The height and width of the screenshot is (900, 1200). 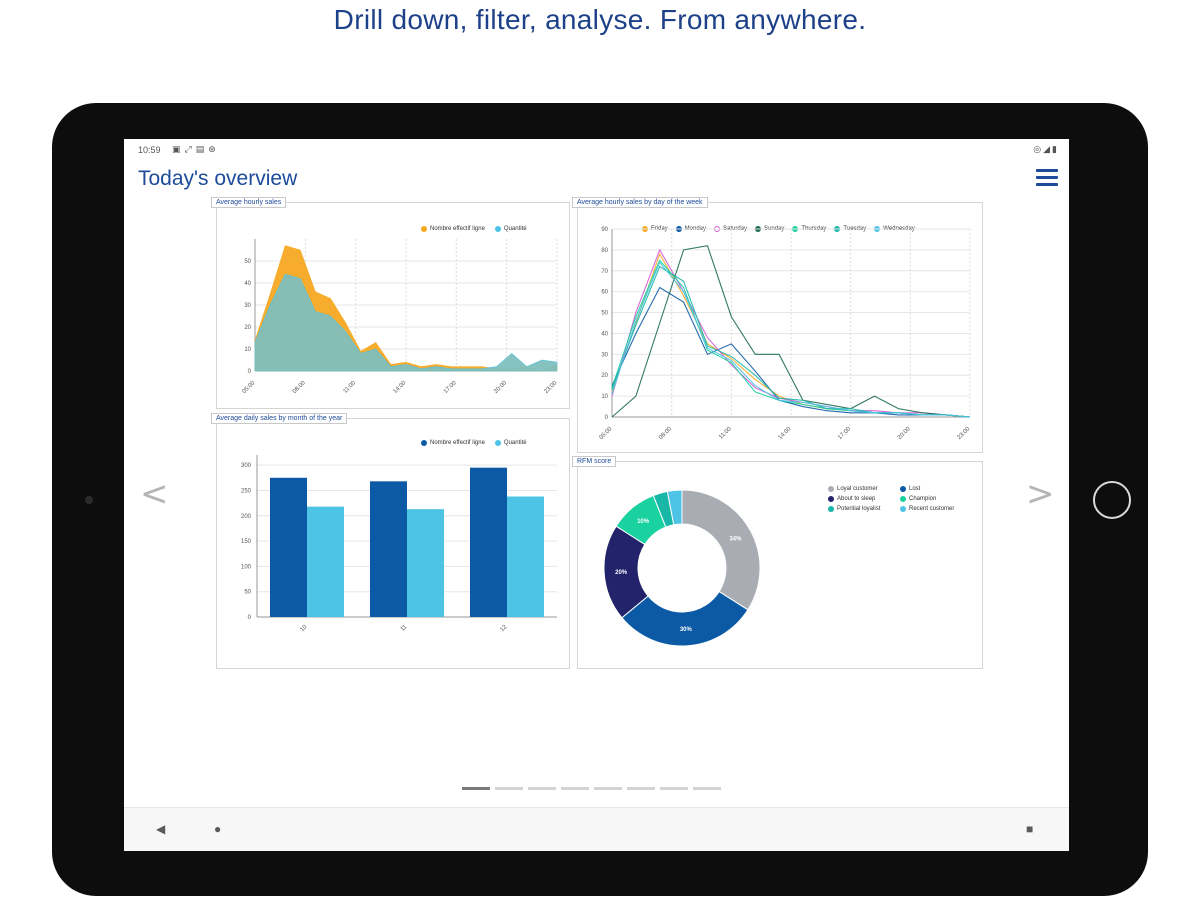 What do you see at coordinates (1112, 500) in the screenshot?
I see `home-button` at bounding box center [1112, 500].